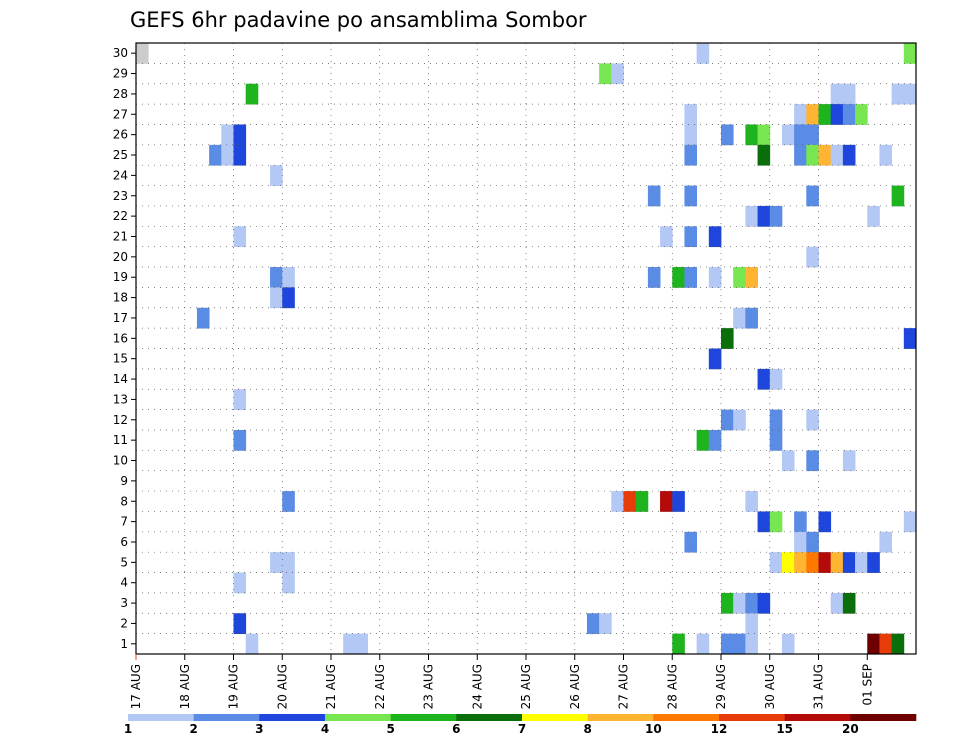 The width and height of the screenshot is (960, 742). I want to click on colorbar-label: 7, so click(522, 729).